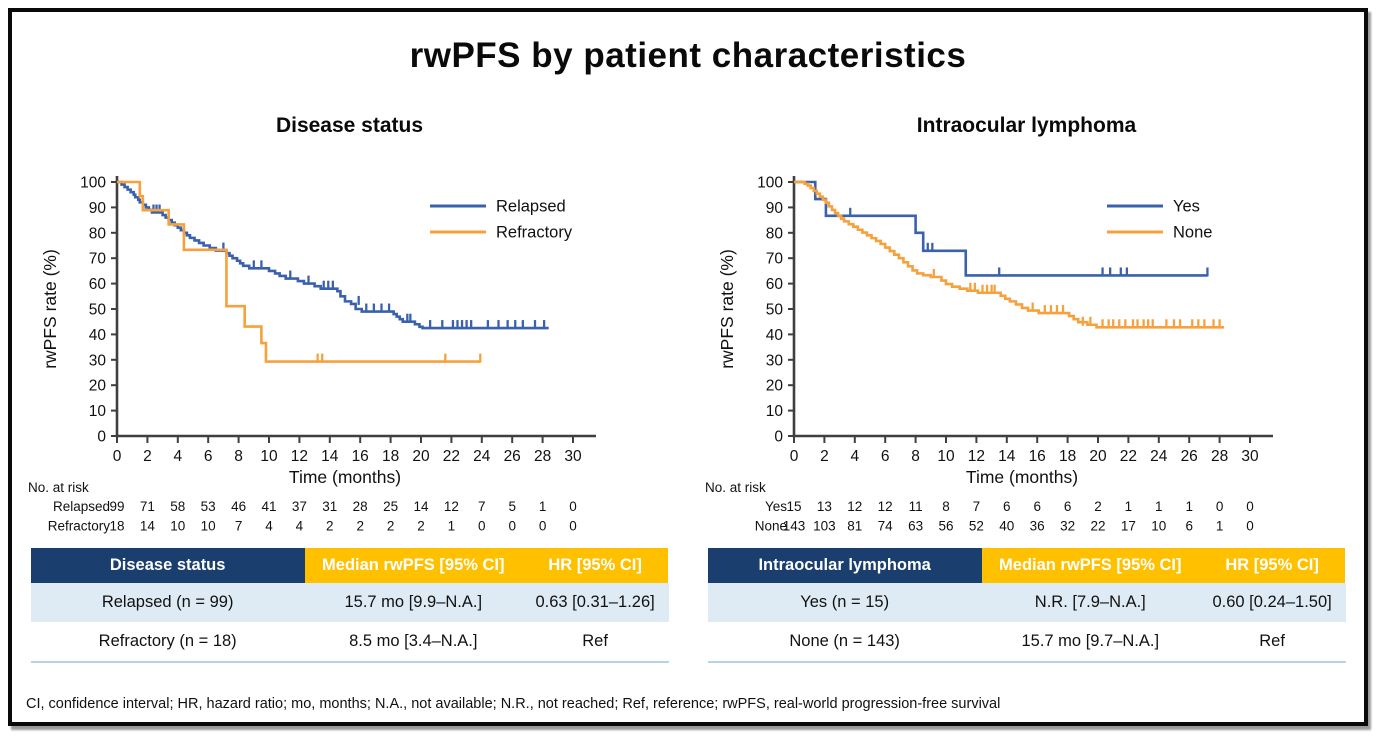 The image size is (1389, 741). Describe the element at coordinates (482, 456) in the screenshot. I see `x-tick-label: 24` at that location.